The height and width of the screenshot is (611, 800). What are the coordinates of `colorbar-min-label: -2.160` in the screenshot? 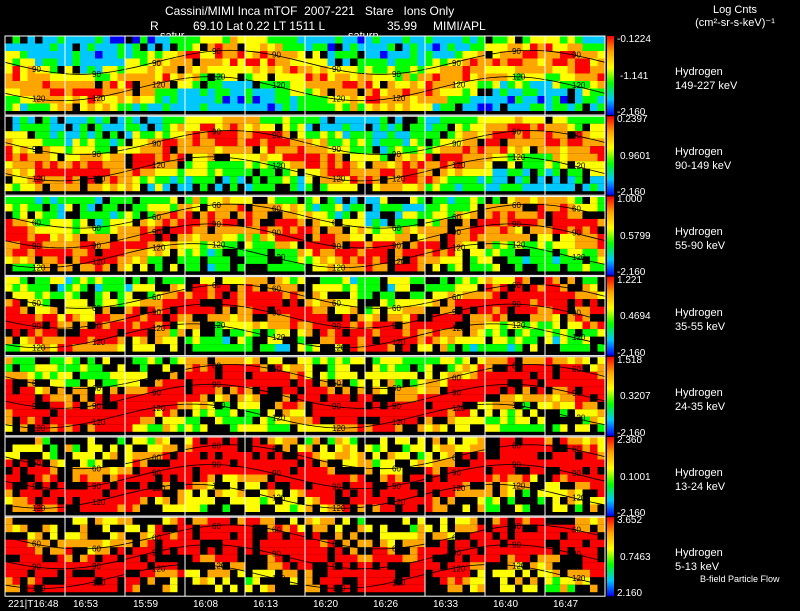 It's located at (631, 513).